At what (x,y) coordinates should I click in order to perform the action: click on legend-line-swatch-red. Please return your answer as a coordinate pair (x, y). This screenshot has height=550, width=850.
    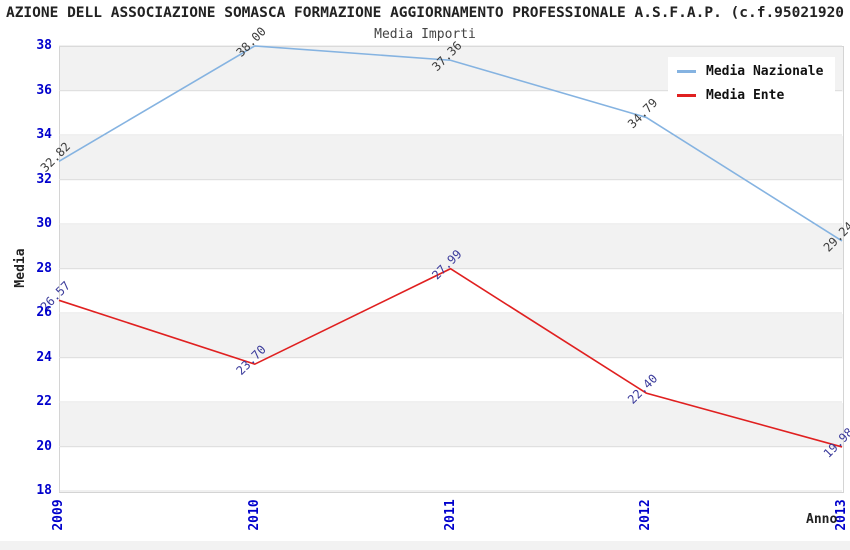
    Looking at the image, I should click on (686, 95).